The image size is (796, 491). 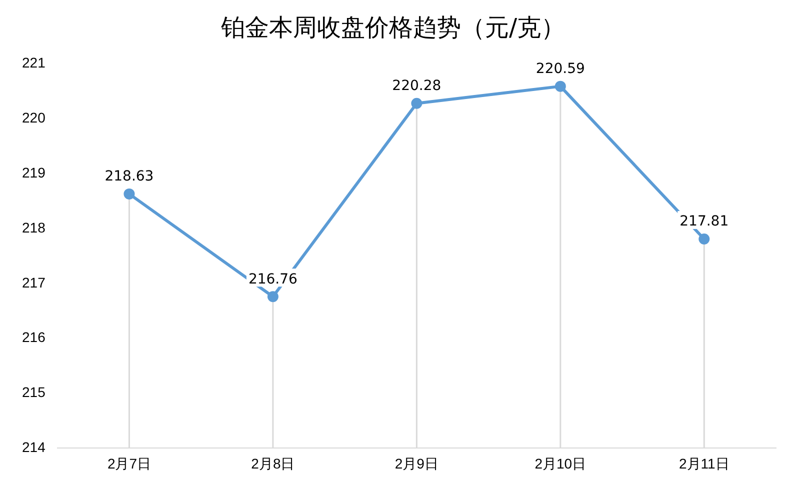 I want to click on data-label: 216.76, so click(x=273, y=279).